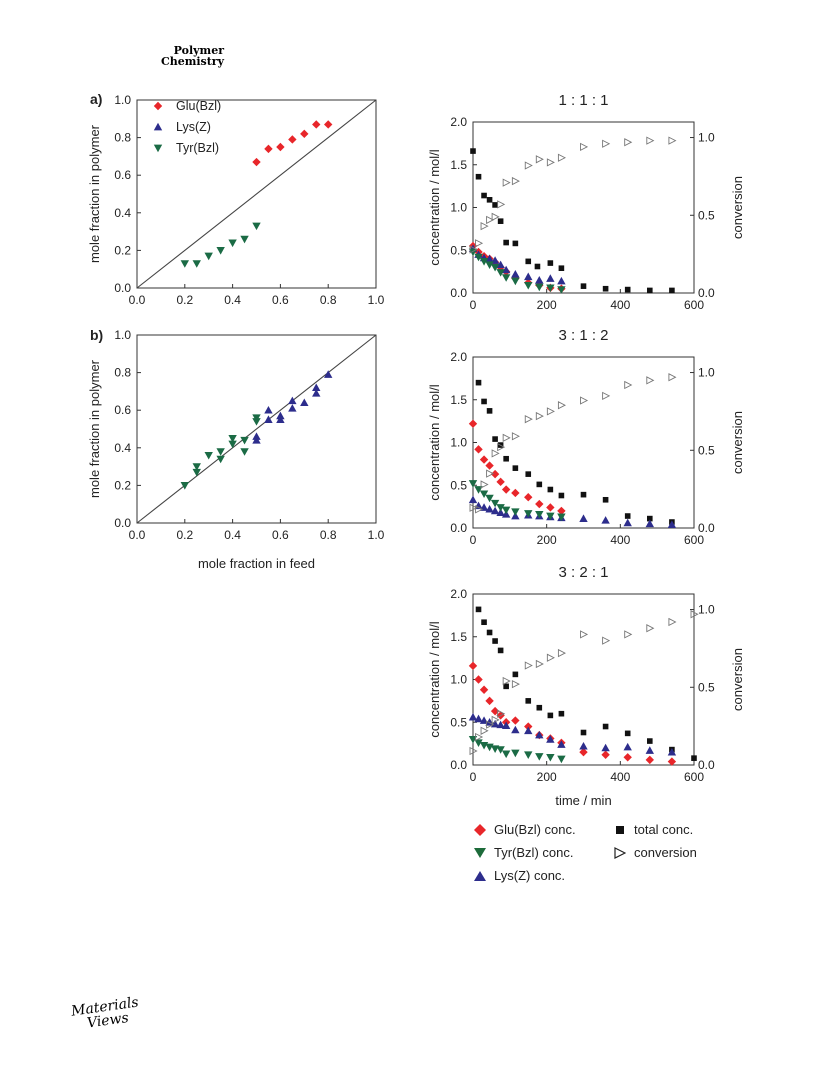 The width and height of the screenshot is (816, 1079). I want to click on y2-tick-label: 1.0, so click(706, 373).